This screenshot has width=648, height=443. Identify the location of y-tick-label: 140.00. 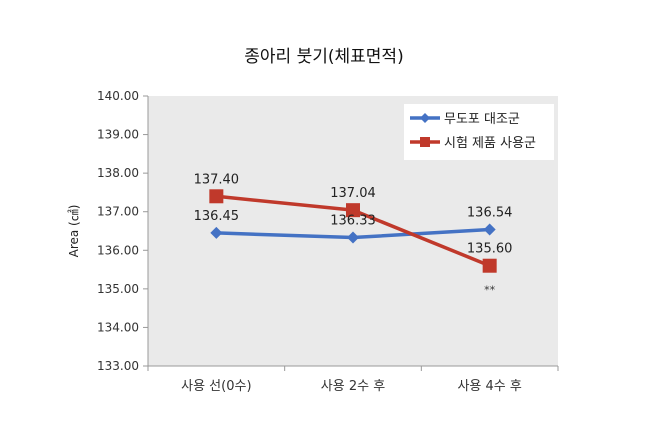
(118, 96).